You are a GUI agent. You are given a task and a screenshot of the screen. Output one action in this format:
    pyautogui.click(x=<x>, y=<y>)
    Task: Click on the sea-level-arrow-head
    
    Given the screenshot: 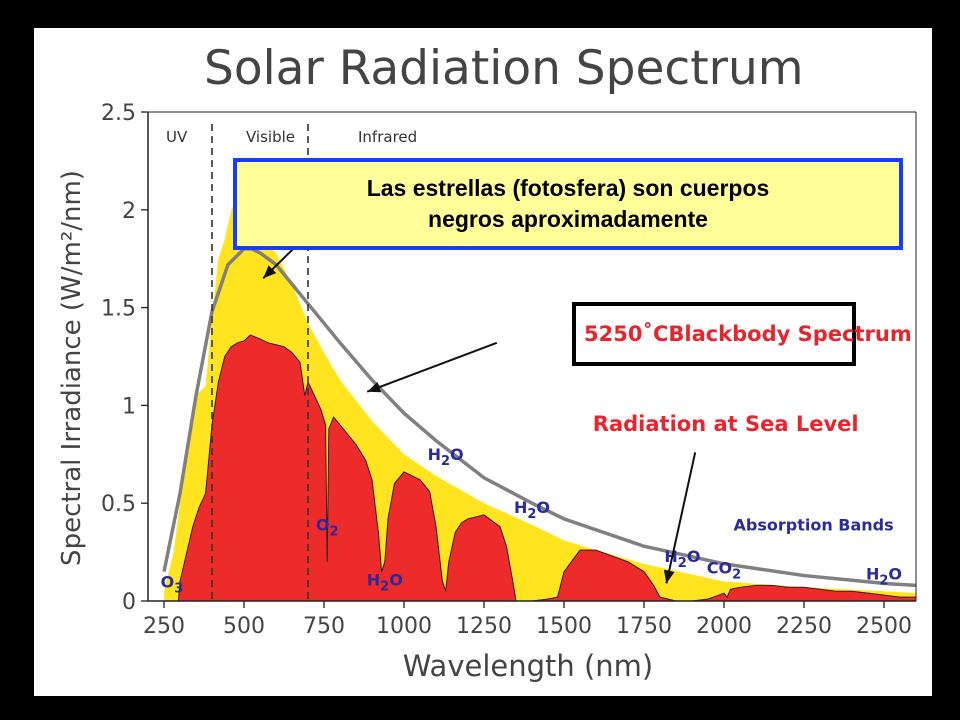 What is the action you would take?
    pyautogui.click(x=669, y=576)
    